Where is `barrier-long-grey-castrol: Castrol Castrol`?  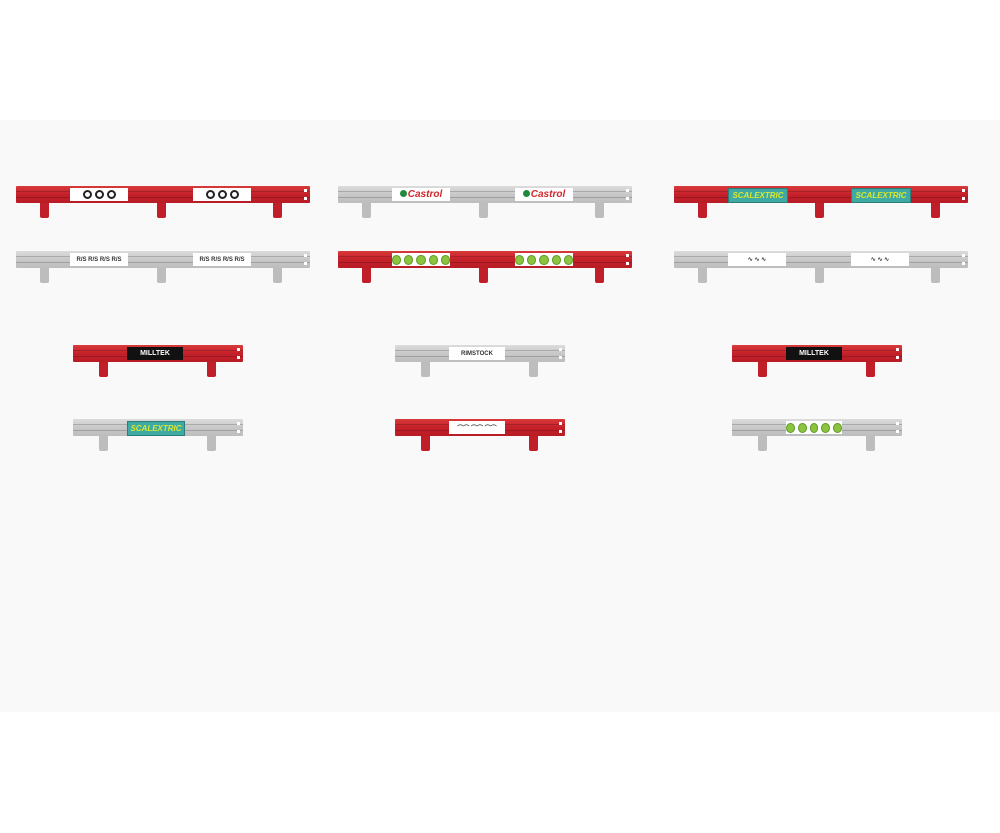 barrier-long-grey-castrol: Castrol Castrol is located at coordinates (485, 202).